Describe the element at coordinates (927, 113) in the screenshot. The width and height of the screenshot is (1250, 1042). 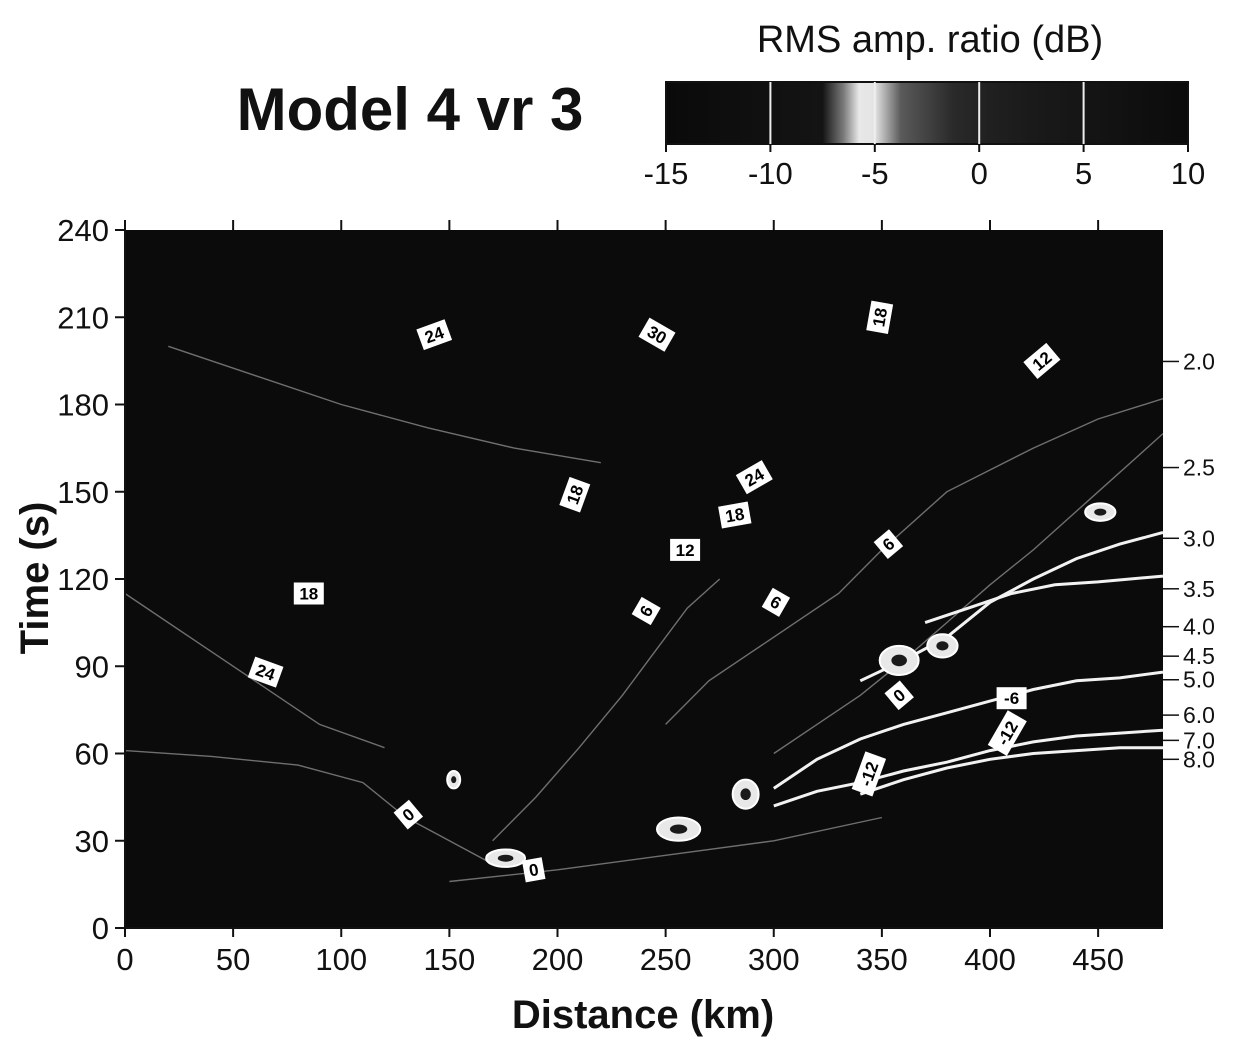
I see `colorbar-gradient` at that location.